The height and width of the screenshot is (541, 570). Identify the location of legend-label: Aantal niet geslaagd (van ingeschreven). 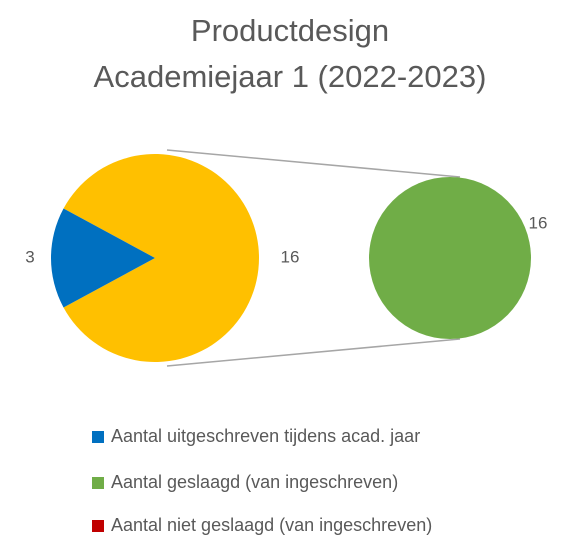
(271, 525).